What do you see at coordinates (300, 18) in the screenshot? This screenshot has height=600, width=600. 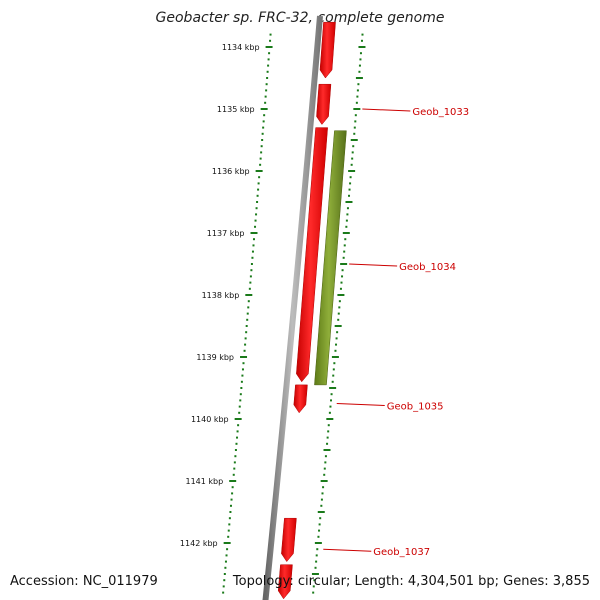 I see `map-title: Geobacter sp. FRC-32, complete genome` at bounding box center [300, 18].